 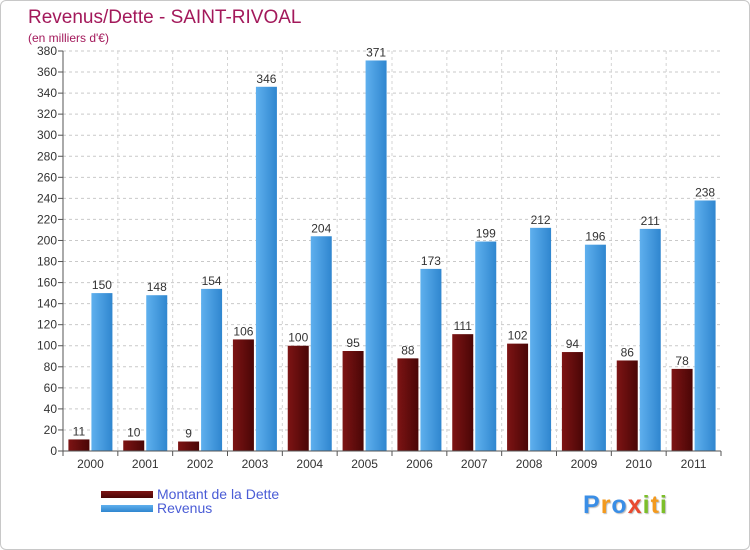 I want to click on logo-letter: x, so click(x=635, y=505).